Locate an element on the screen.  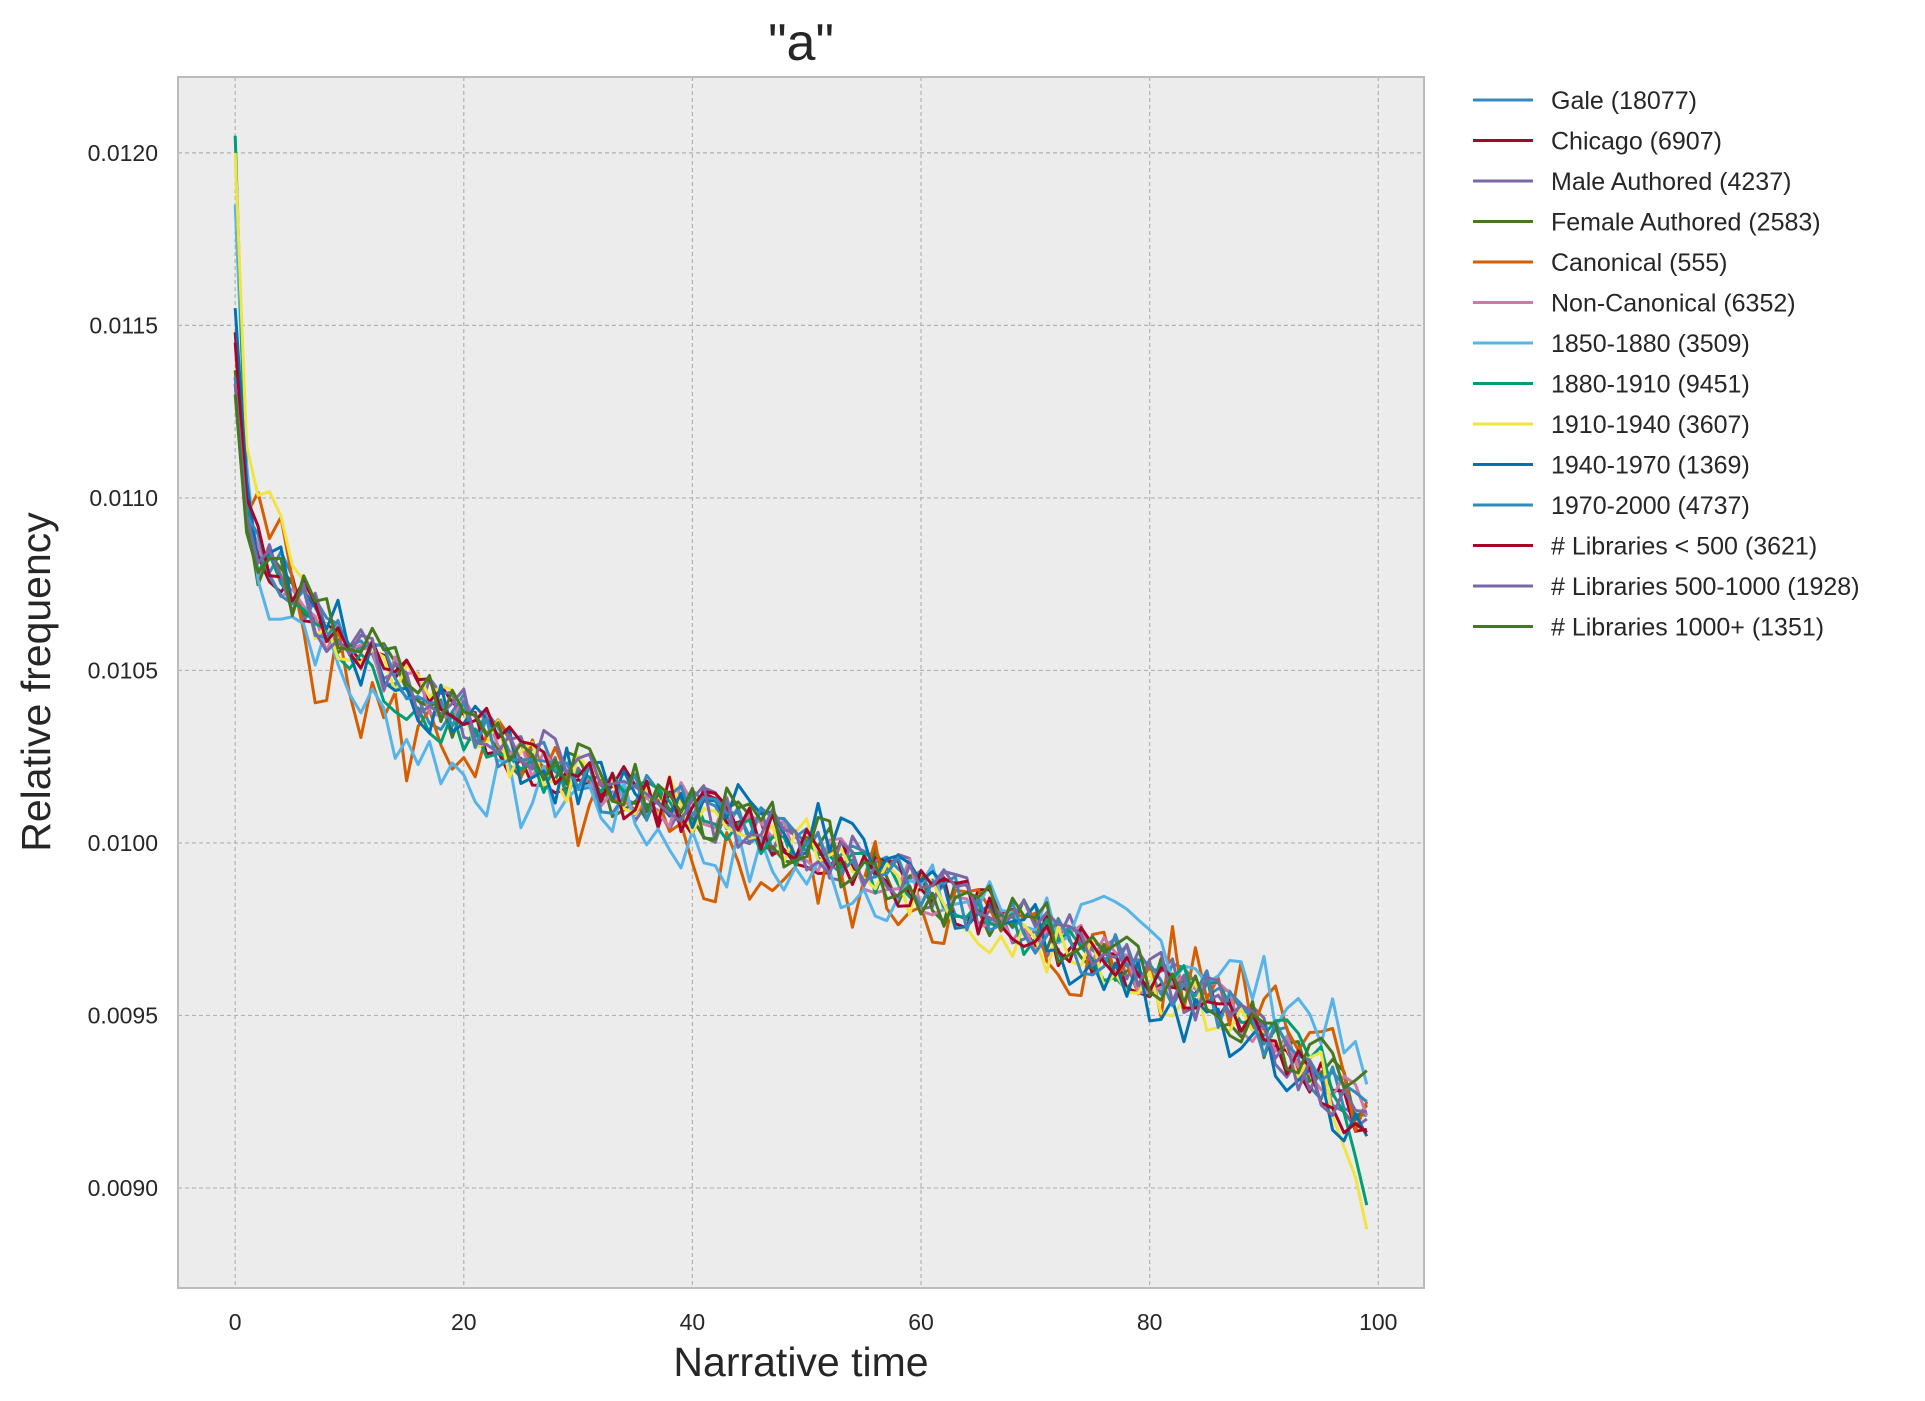
legend-label: Gale (18077) is located at coordinates (1624, 101).